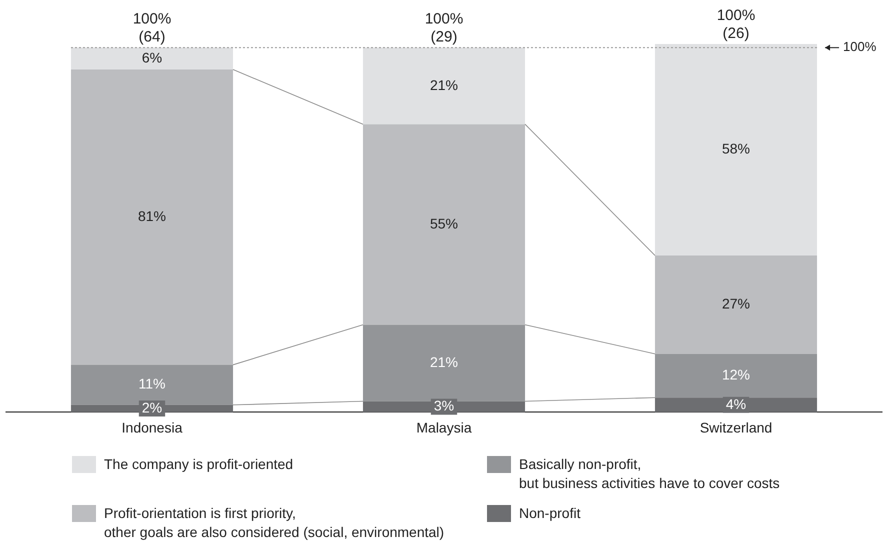  Describe the element at coordinates (274, 523) in the screenshot. I see `legend-label: Profit-orientation is first priority, other goals are also considered (social, environmental)` at that location.